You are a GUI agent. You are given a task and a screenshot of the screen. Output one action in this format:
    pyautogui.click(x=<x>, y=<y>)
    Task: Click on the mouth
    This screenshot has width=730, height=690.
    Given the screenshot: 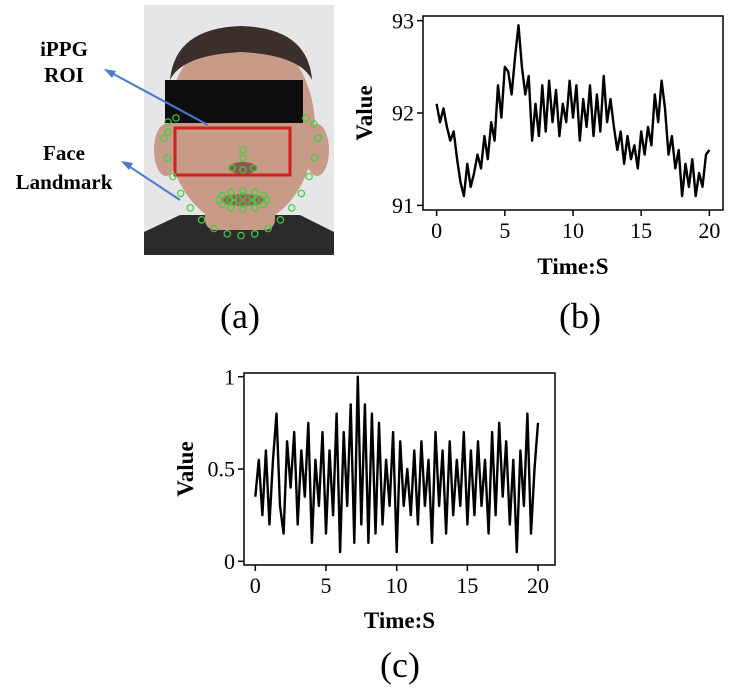 What is the action you would take?
    pyautogui.click(x=243, y=200)
    